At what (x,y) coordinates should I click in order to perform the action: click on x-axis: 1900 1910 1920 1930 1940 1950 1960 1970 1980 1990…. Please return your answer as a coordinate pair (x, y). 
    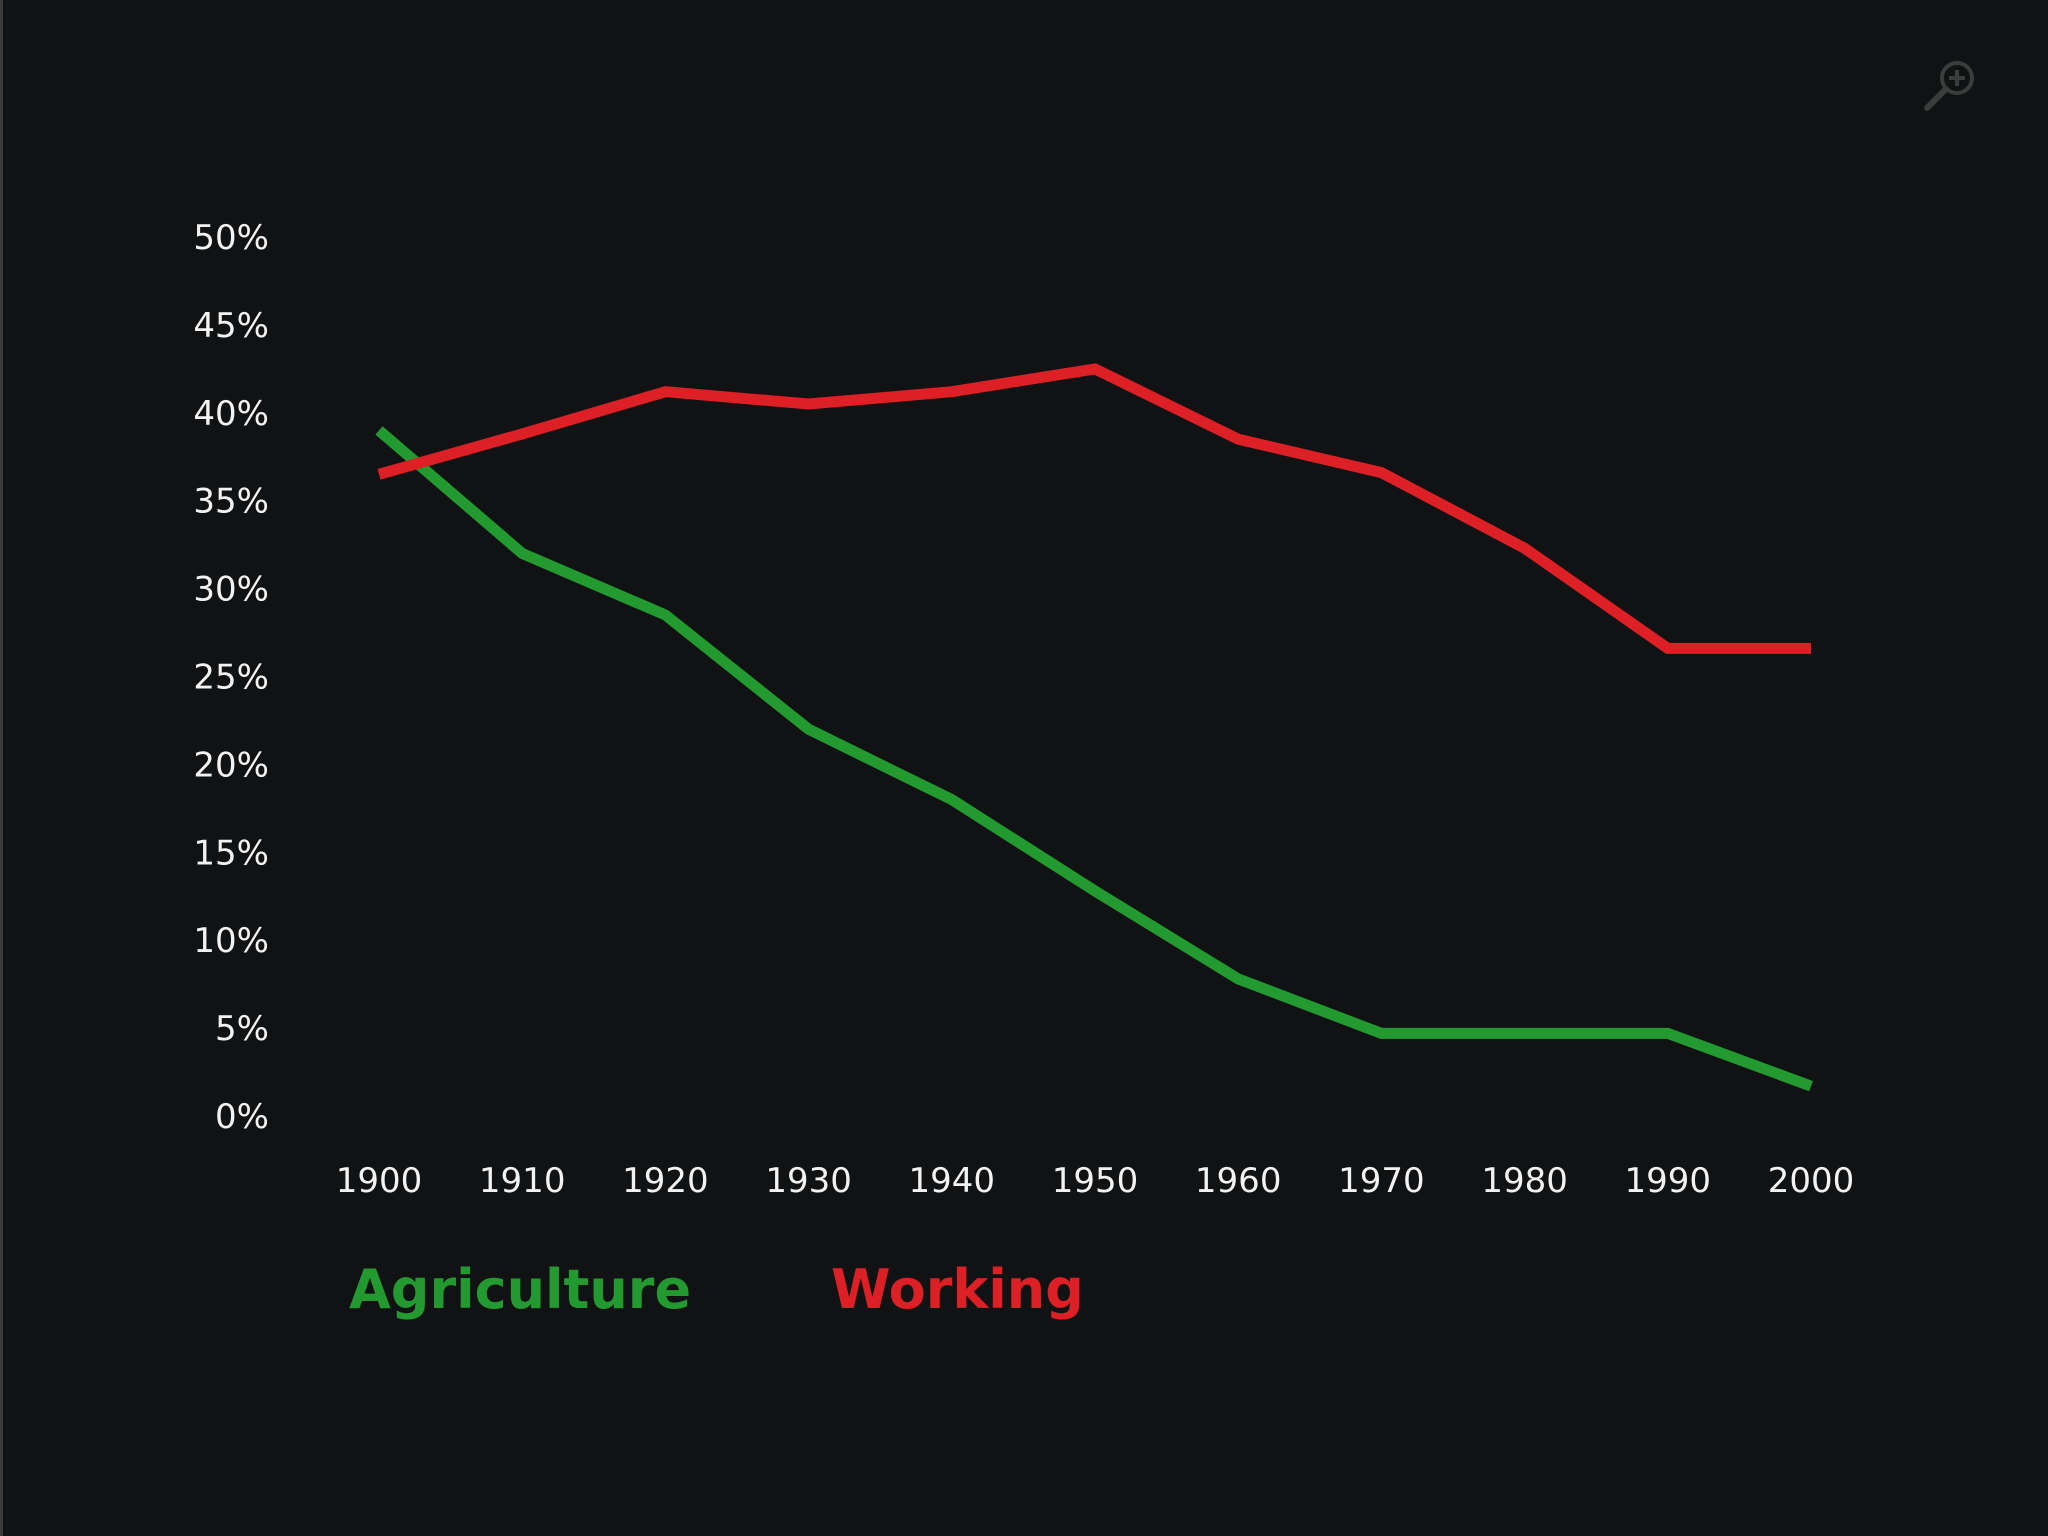
    Looking at the image, I should click on (1095, 1181).